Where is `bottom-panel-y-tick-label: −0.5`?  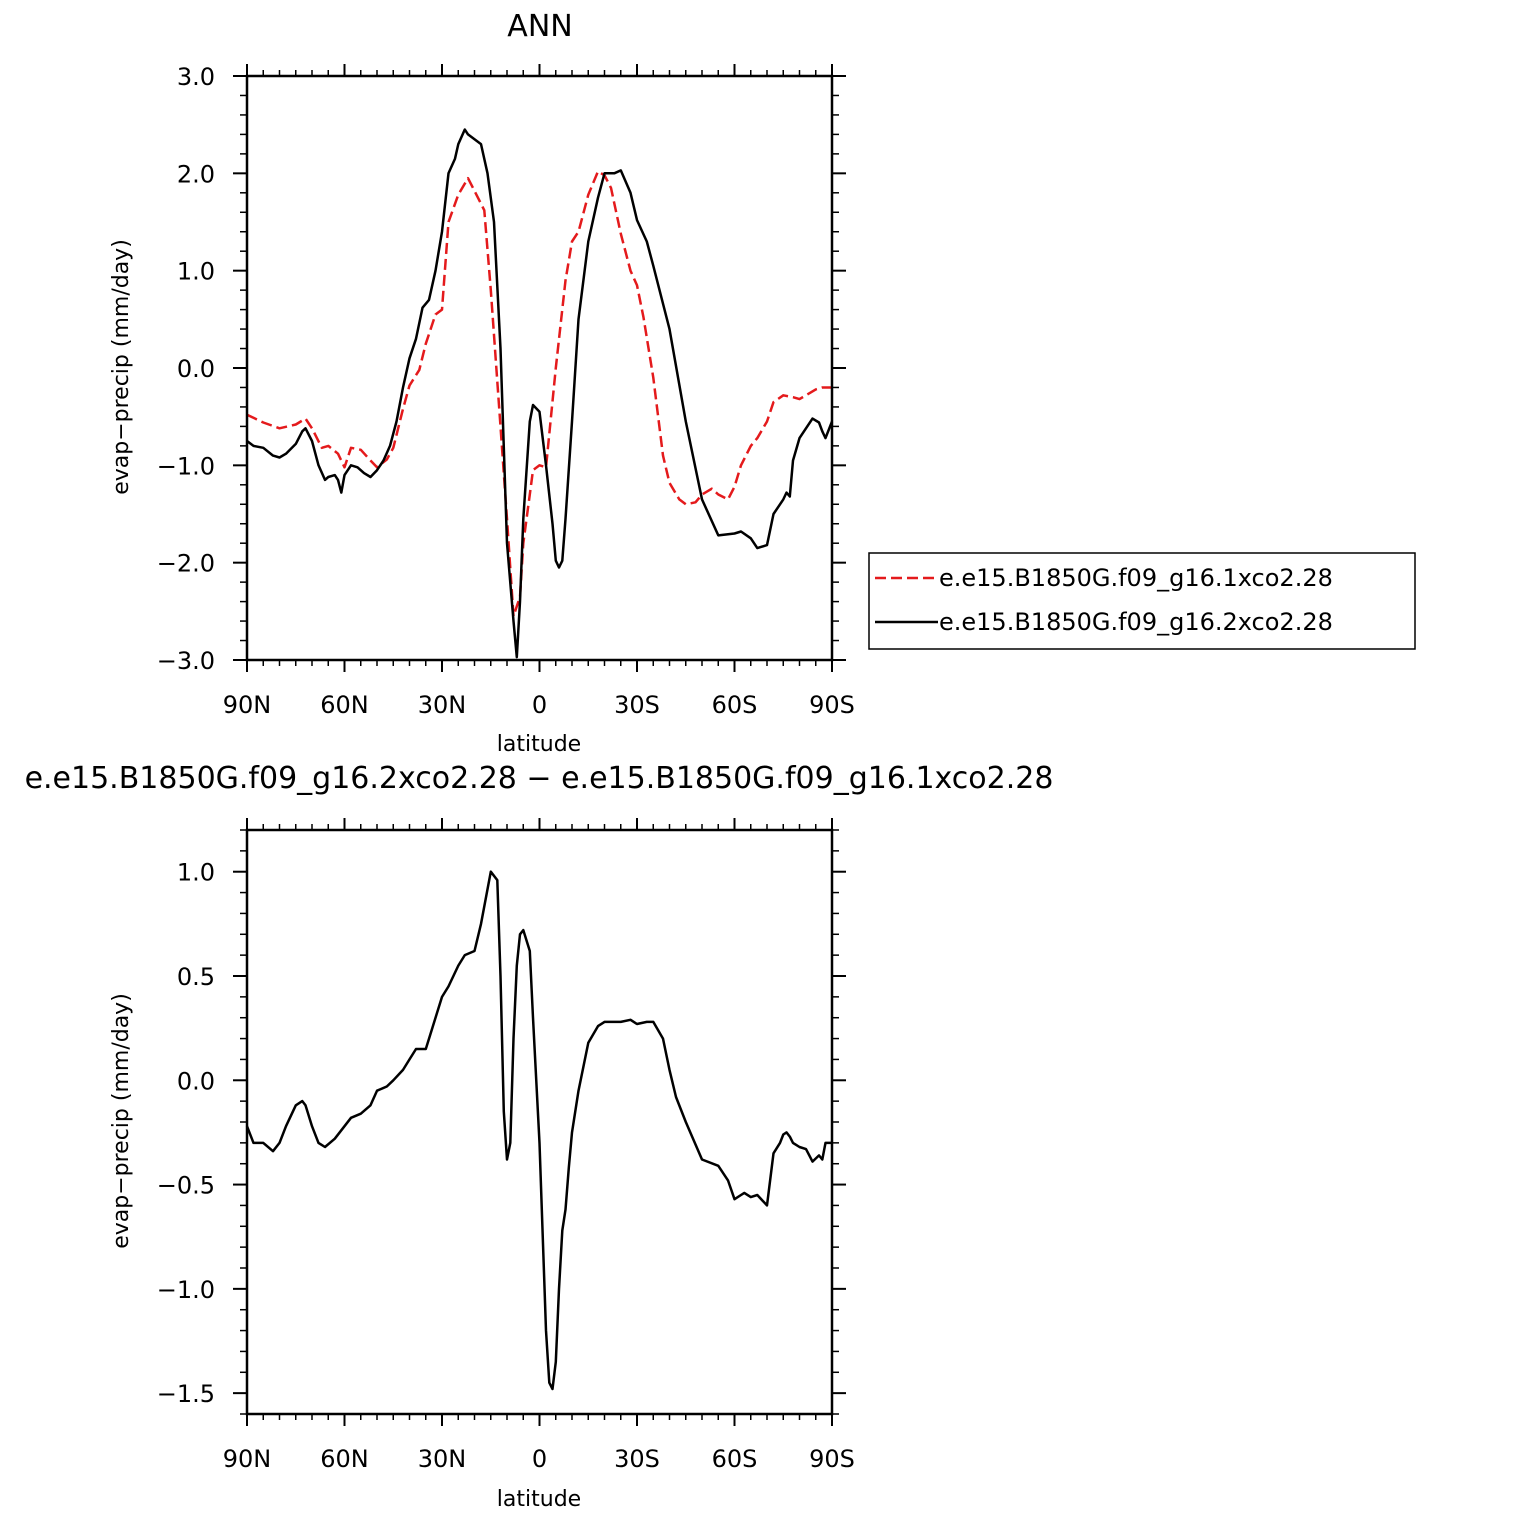
bottom-panel-y-tick-label: −0.5 is located at coordinates (186, 1186).